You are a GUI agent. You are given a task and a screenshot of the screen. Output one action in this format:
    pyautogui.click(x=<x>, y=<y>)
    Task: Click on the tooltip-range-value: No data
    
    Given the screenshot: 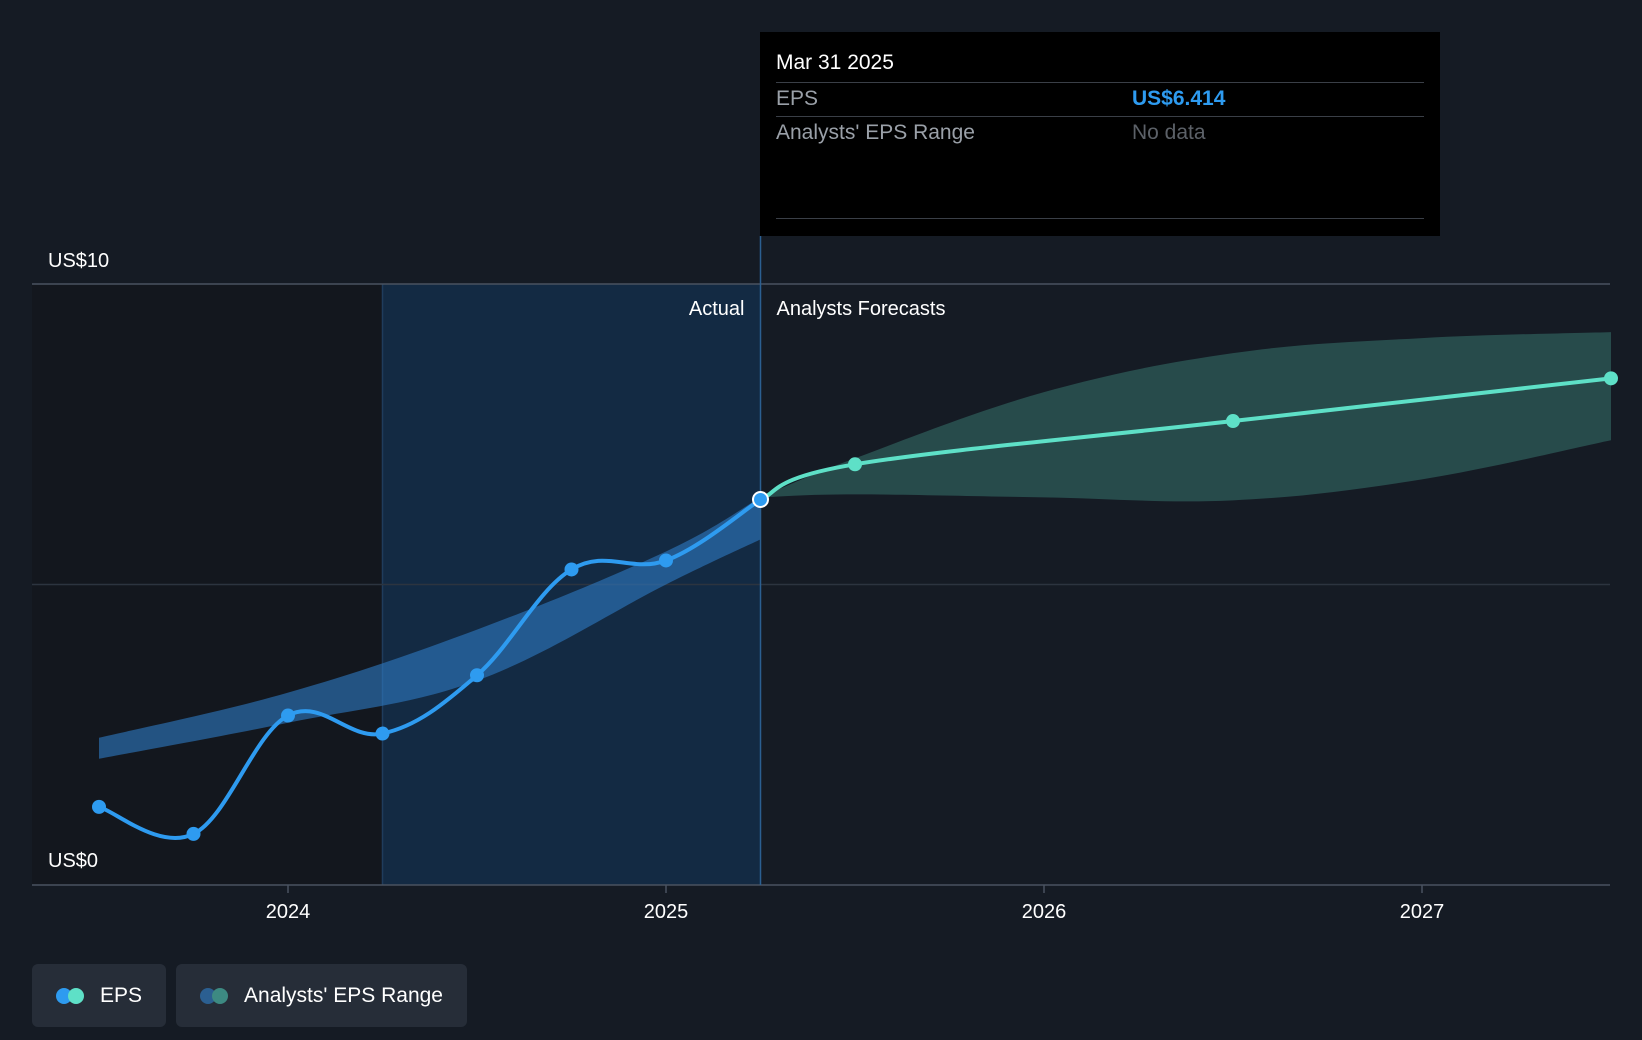 What is the action you would take?
    pyautogui.click(x=1169, y=132)
    